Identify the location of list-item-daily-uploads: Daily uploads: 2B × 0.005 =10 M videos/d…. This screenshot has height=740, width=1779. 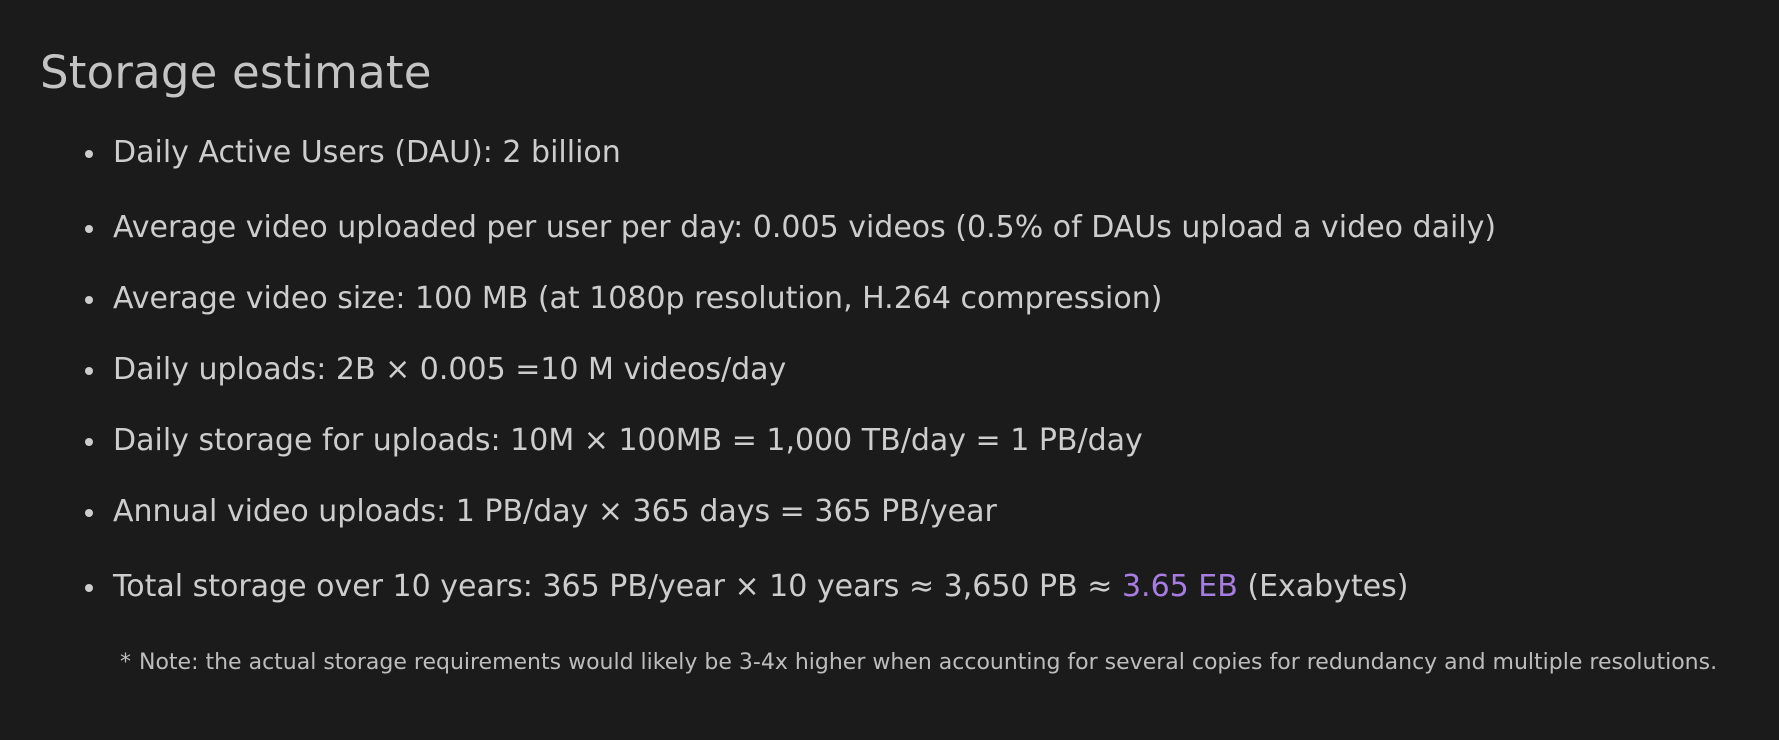
(435, 369).